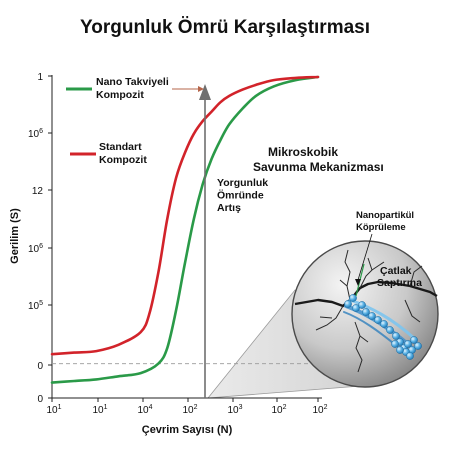  Describe the element at coordinates (303, 152) in the screenshot. I see `inset-title-line1: Mikroskobik` at that location.